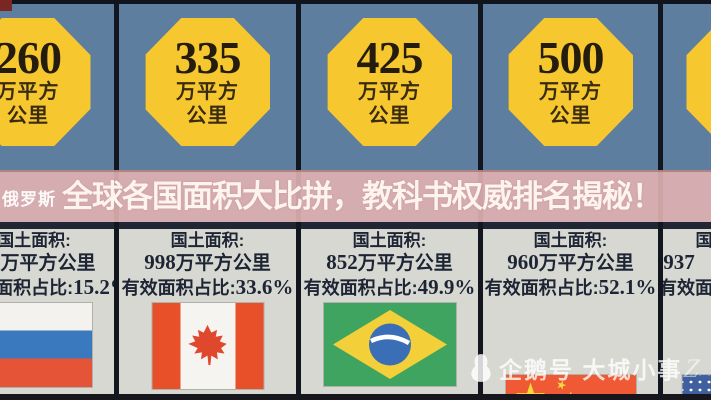 The height and width of the screenshot is (400, 711). I want to click on area-badge: 500 万平方 公里, so click(570, 82).